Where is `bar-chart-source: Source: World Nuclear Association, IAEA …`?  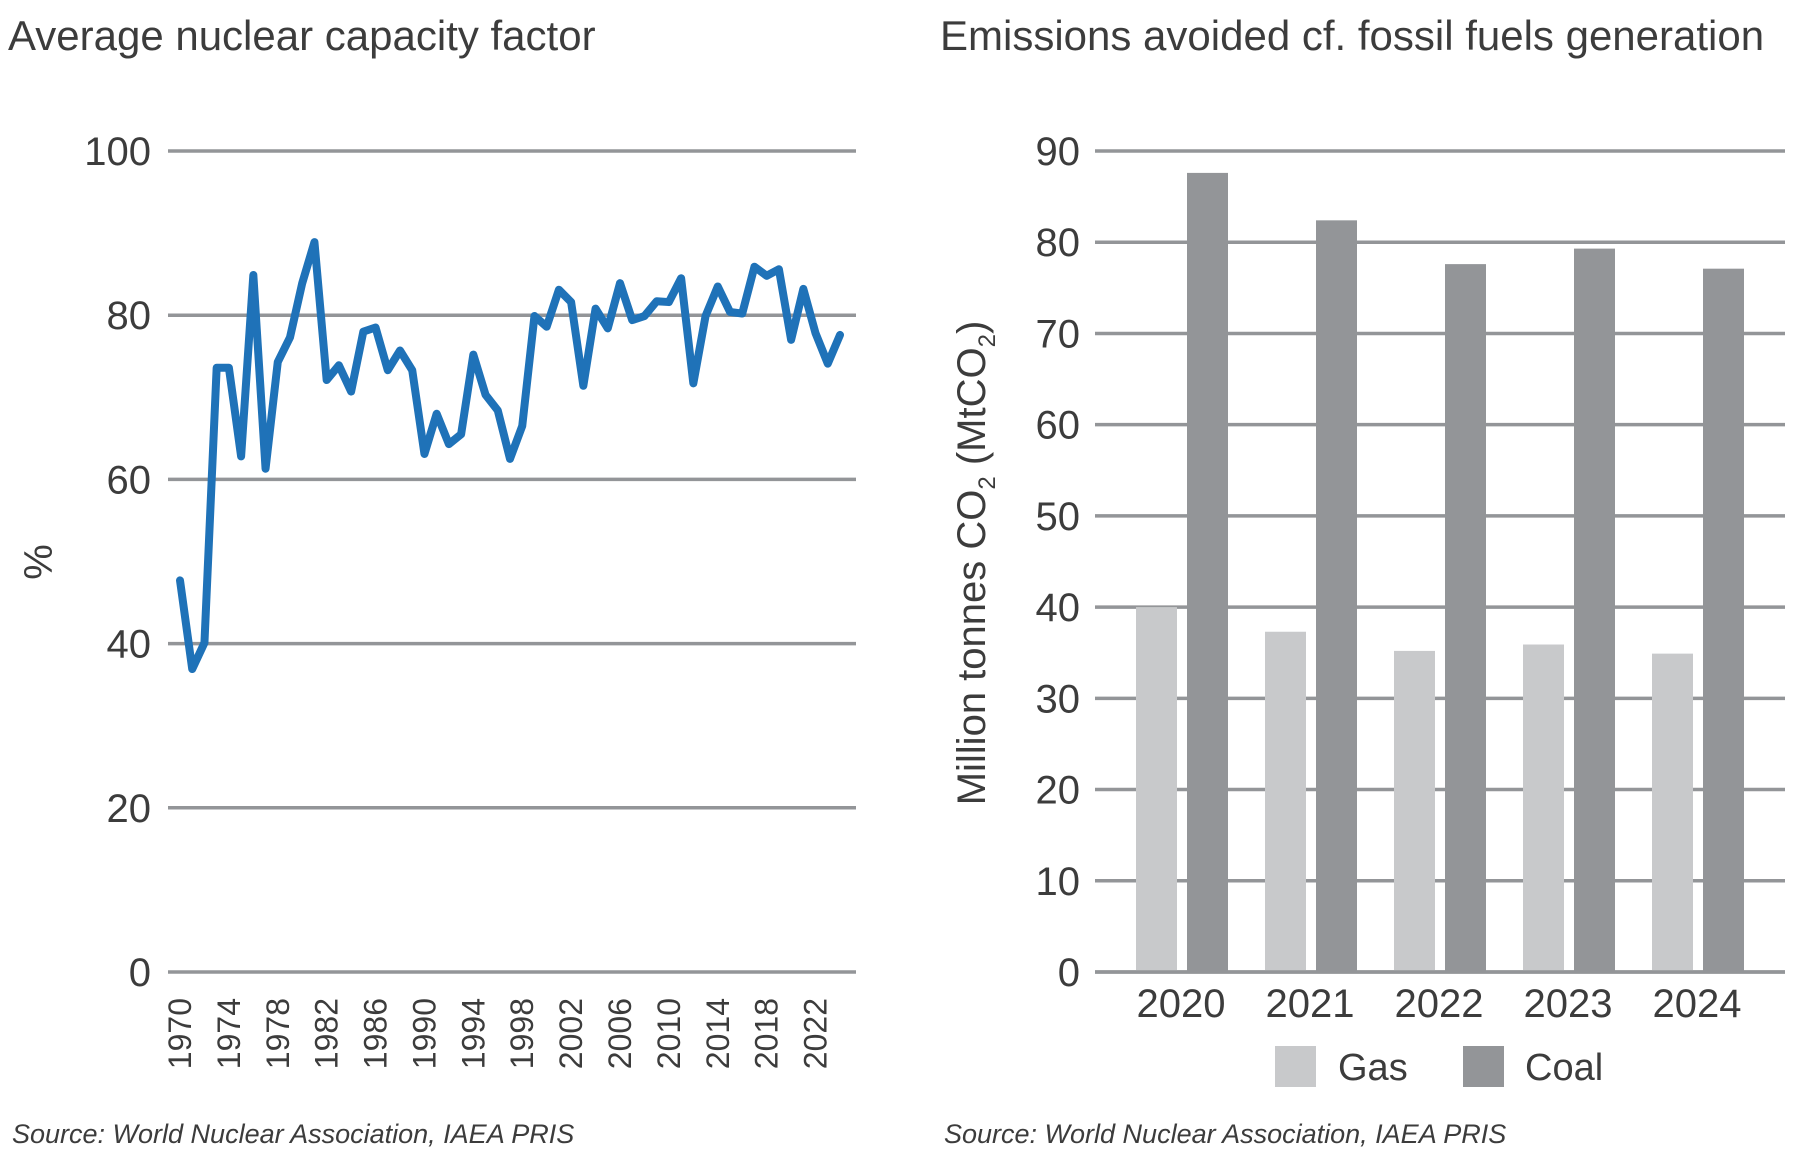 bar-chart-source: Source: World Nuclear Association, IAEA … is located at coordinates (1225, 1134).